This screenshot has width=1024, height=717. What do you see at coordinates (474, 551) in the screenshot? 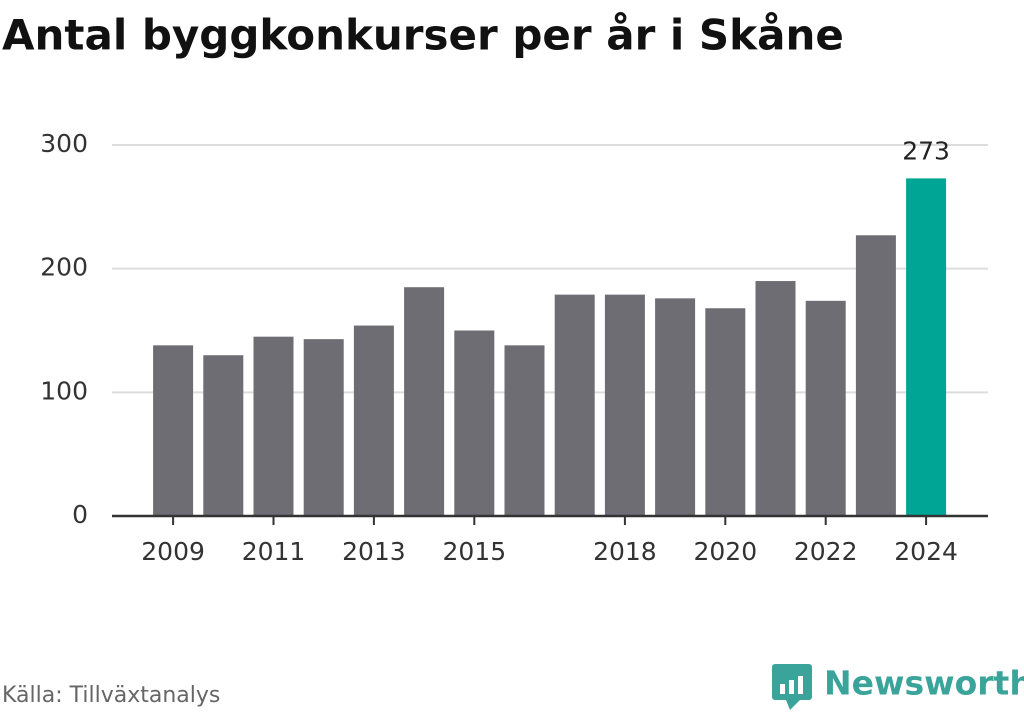
I see `x-tick-label: 2015` at bounding box center [474, 551].